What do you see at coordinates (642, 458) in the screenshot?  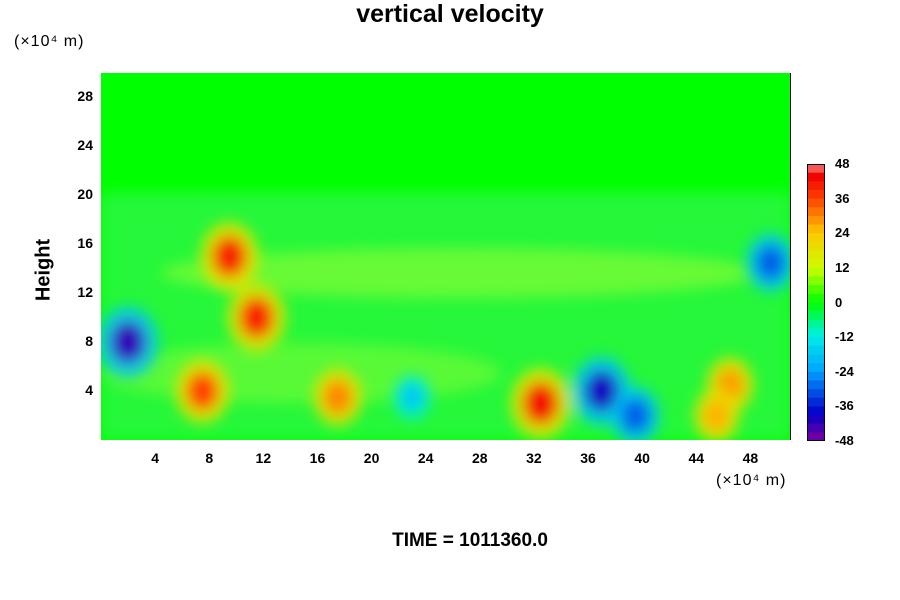 I see `x-tick-label: 40` at bounding box center [642, 458].